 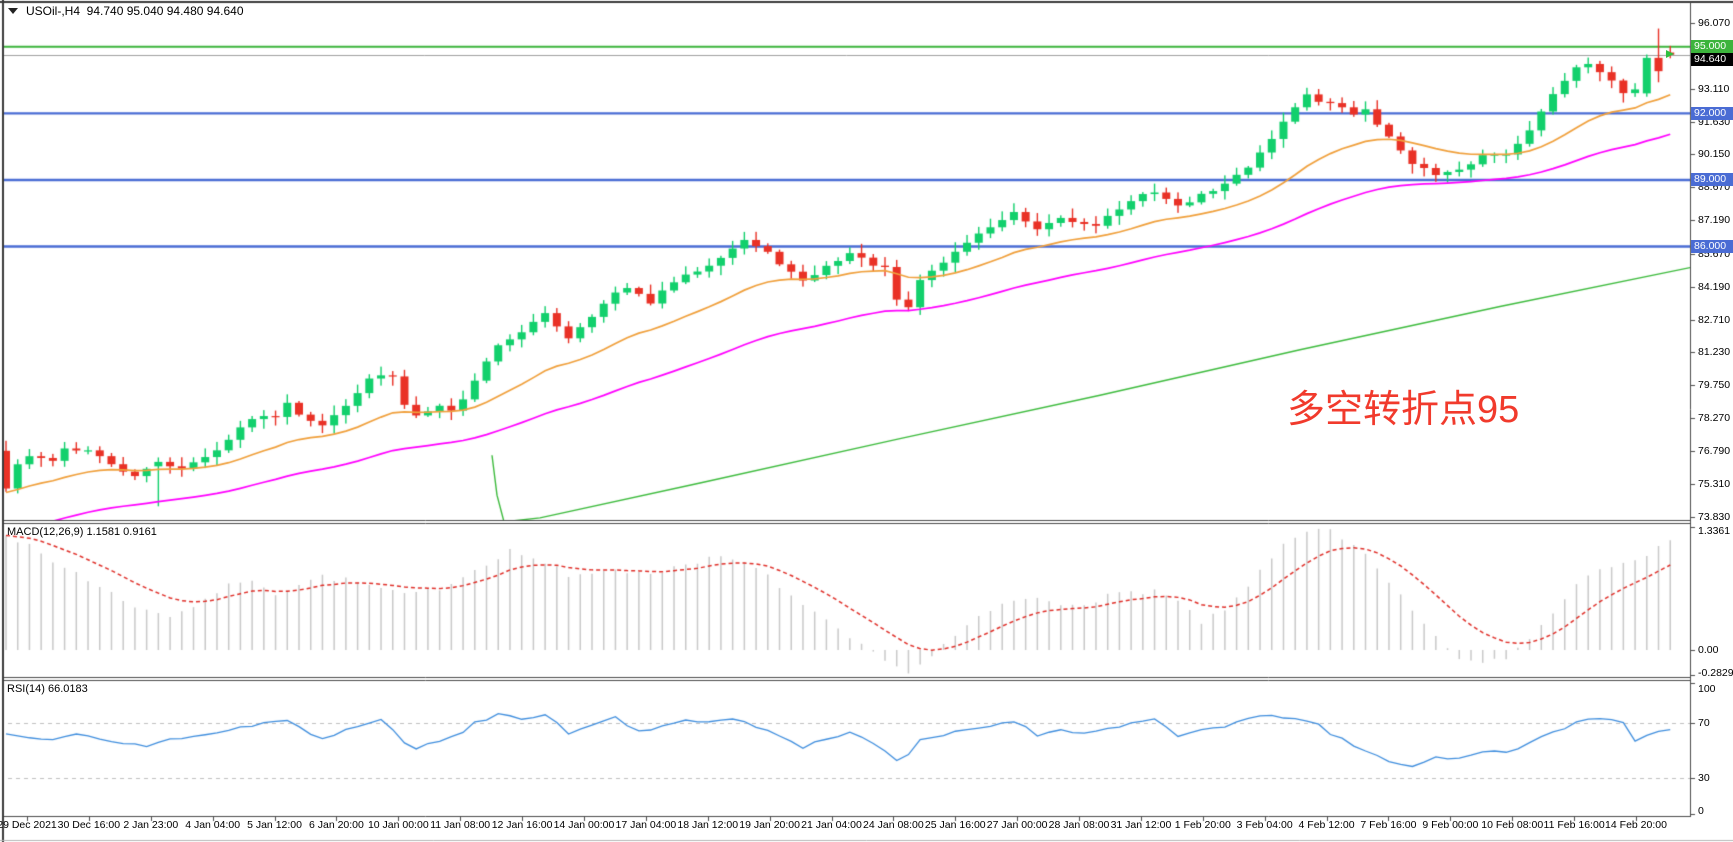 I want to click on time-tick-label: 25 Jan 16:00, so click(x=955, y=825).